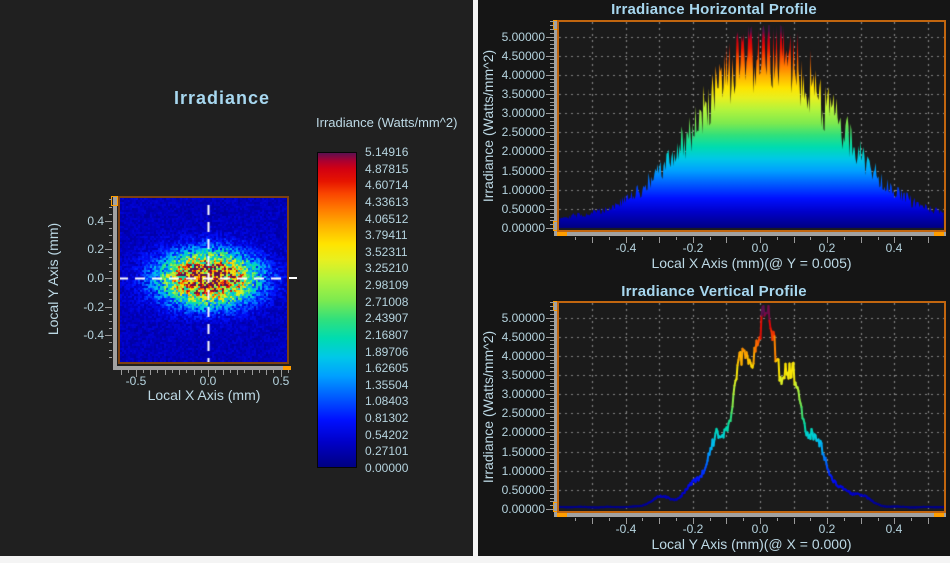  I want to click on vertical-profile-canvas, so click(751, 407).